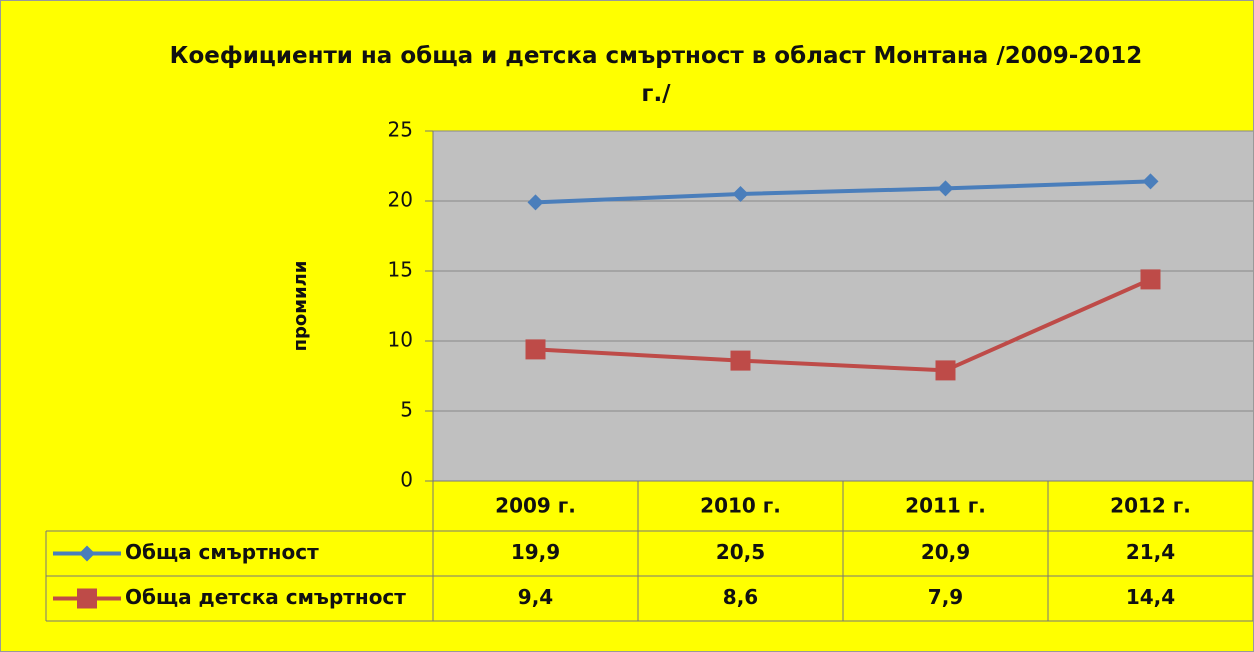  I want to click on x-tick-label: 2012 г., so click(1150, 506).